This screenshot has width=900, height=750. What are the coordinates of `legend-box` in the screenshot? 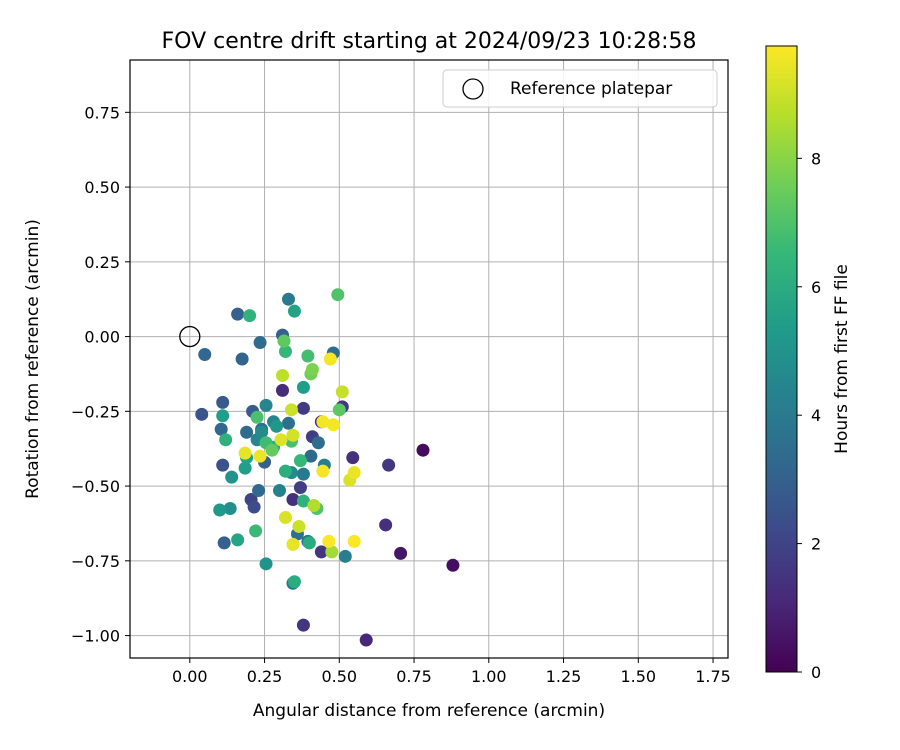 It's located at (580, 88).